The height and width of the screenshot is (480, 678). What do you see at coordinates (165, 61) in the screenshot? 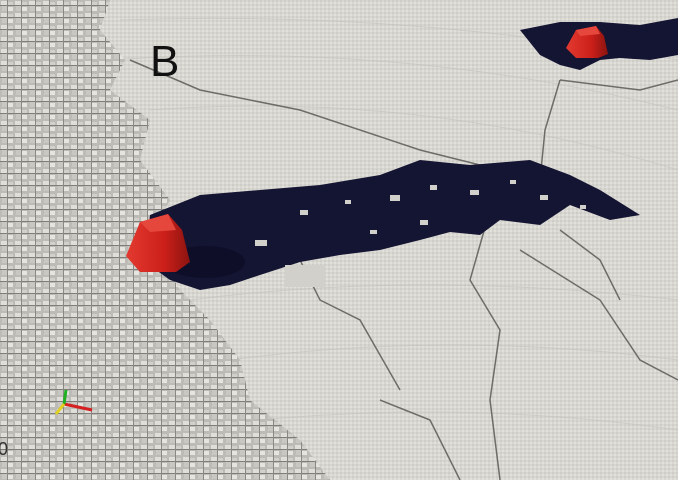
I see `panel-label: B` at bounding box center [165, 61].